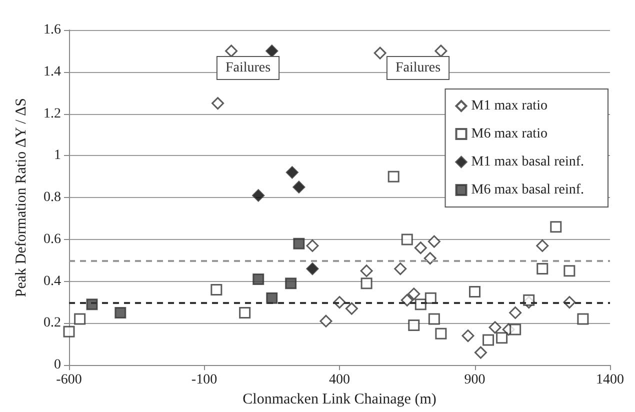 The image size is (635, 412). I want to click on x-axis-title: Clonmacken Link Chainage (m), so click(339, 400).